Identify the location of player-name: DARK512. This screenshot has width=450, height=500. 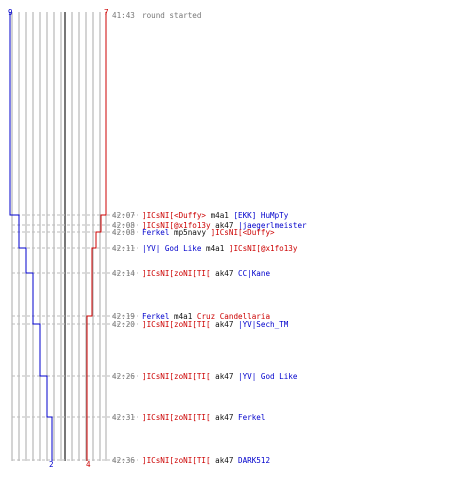
(254, 460).